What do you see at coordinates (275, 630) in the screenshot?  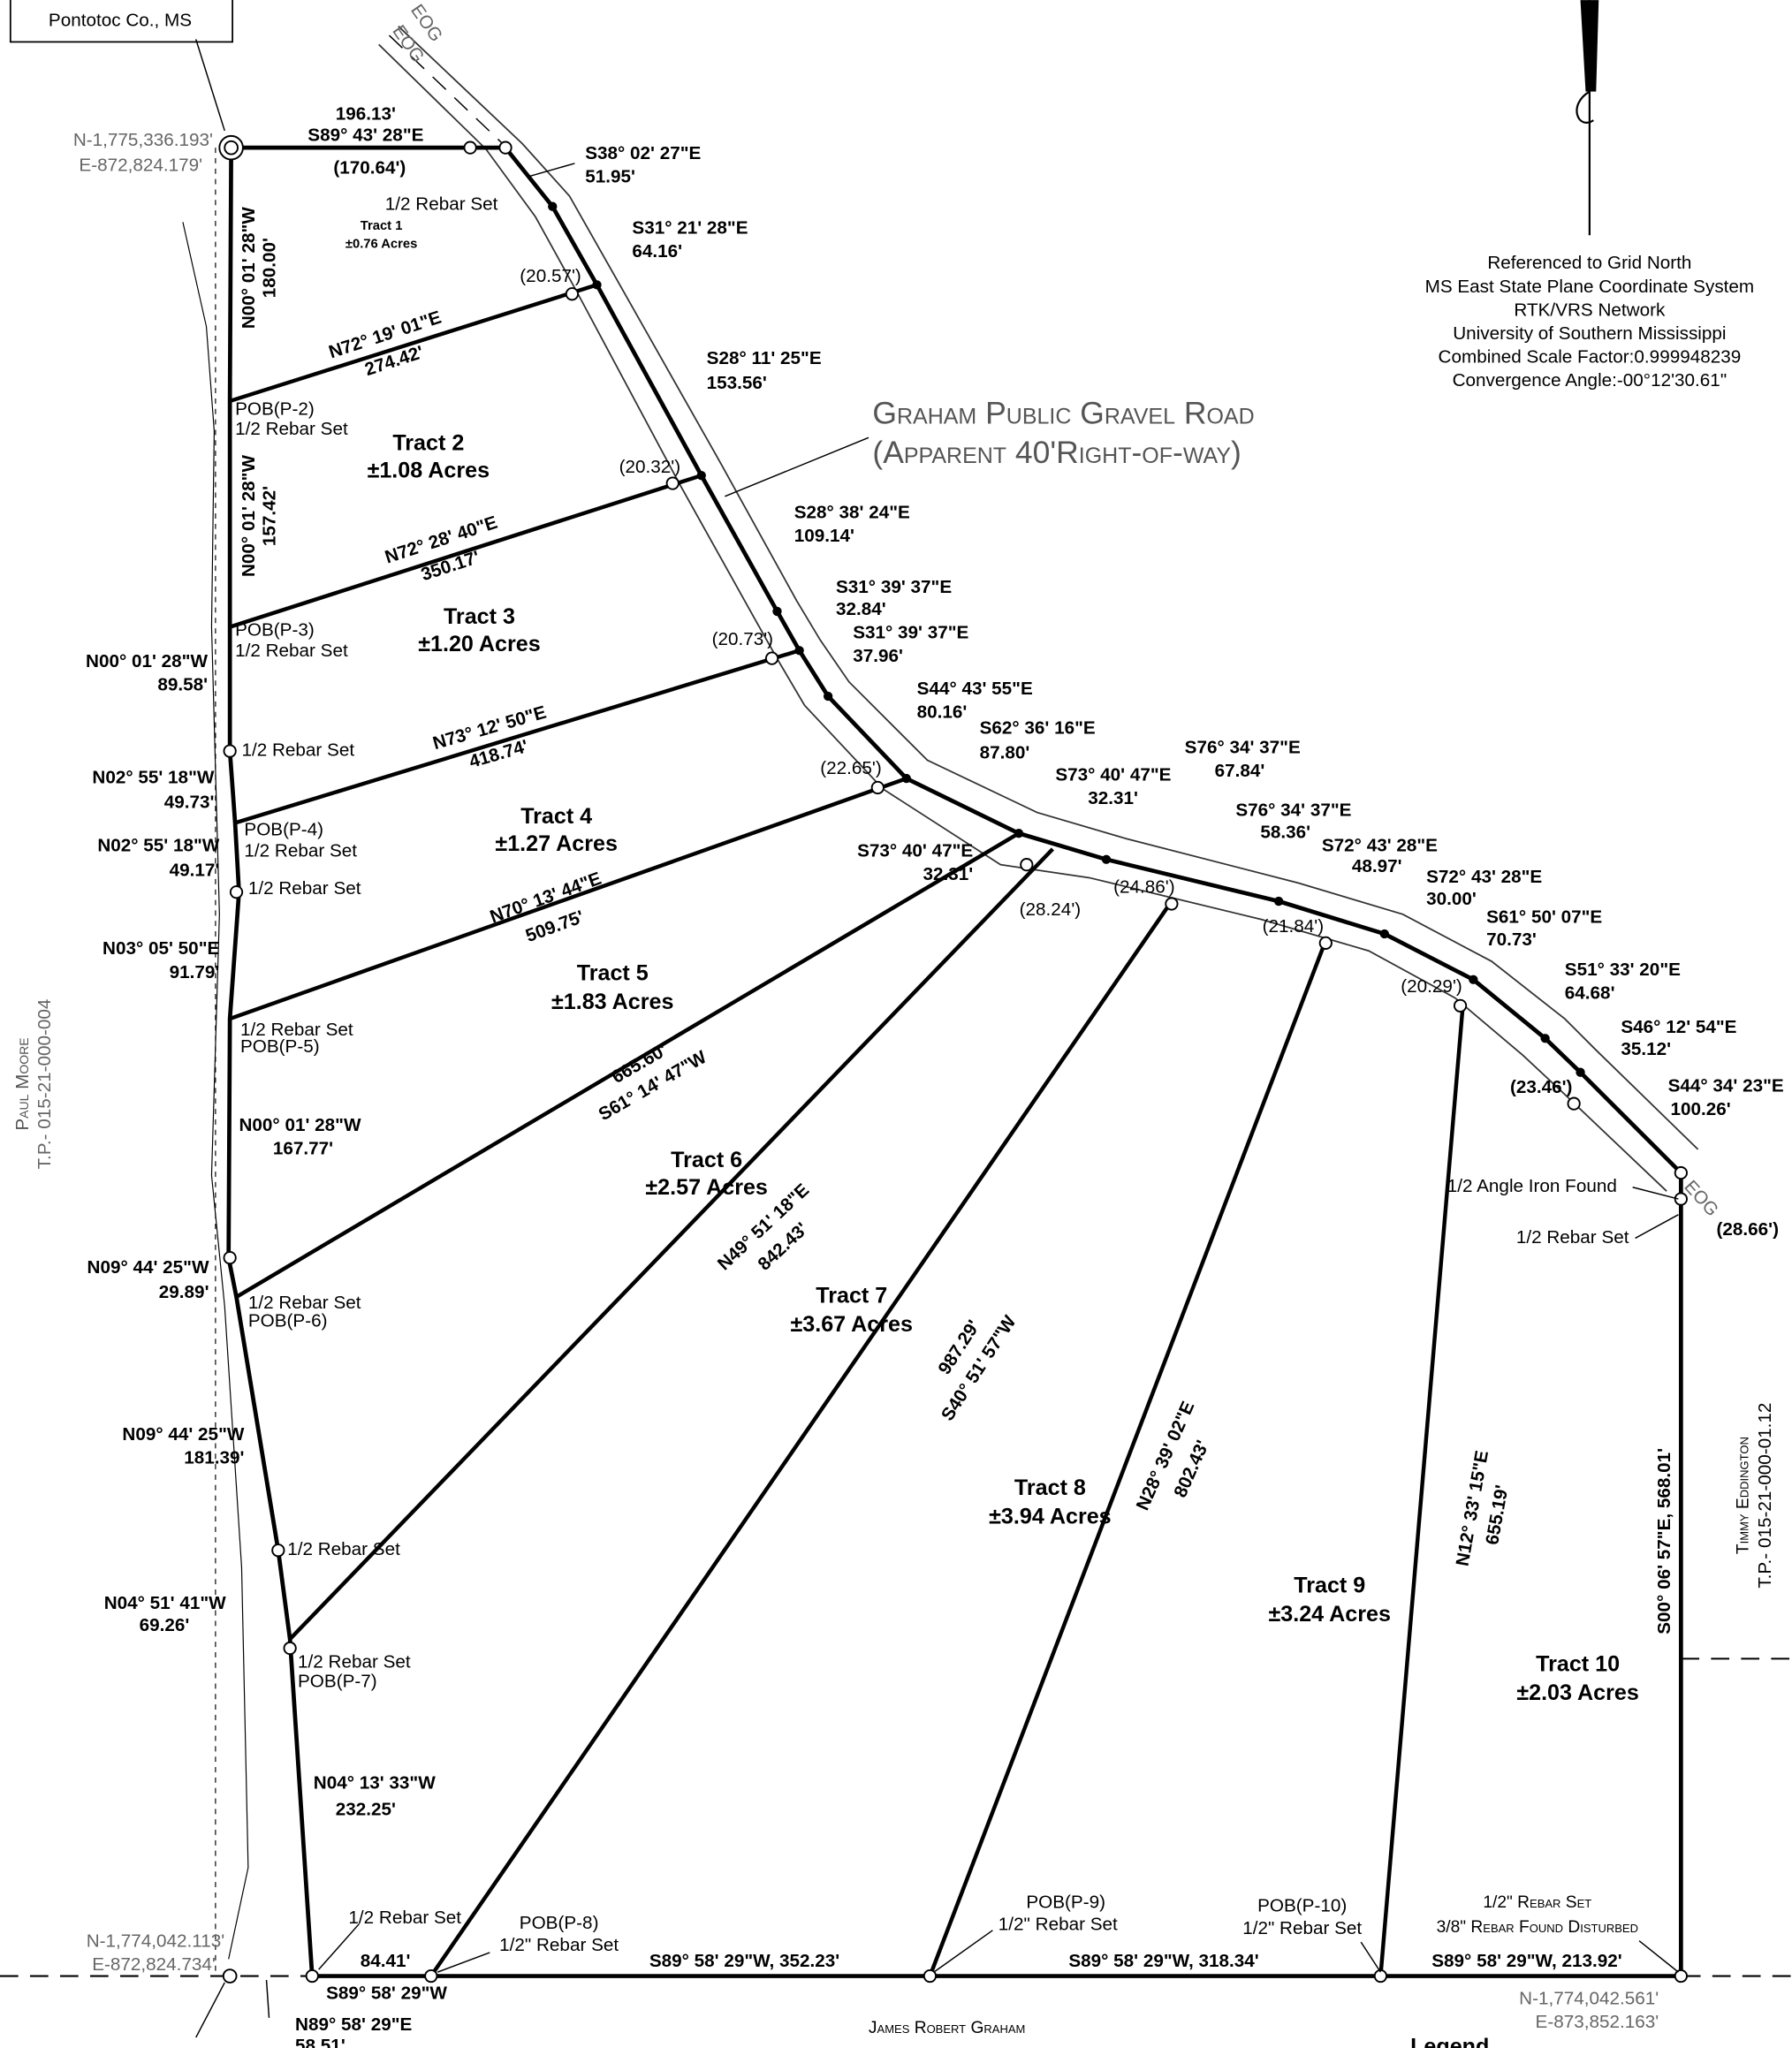 I see `plat-label: POB(P-3)` at bounding box center [275, 630].